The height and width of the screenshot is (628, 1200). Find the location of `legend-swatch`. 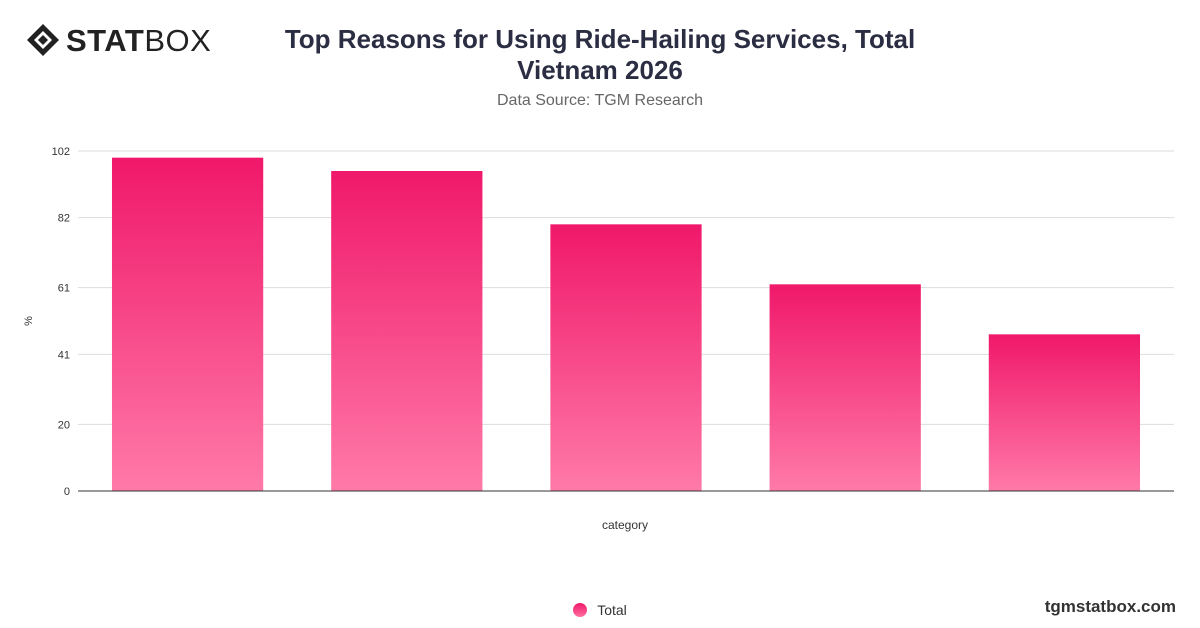

legend-swatch is located at coordinates (580, 610).